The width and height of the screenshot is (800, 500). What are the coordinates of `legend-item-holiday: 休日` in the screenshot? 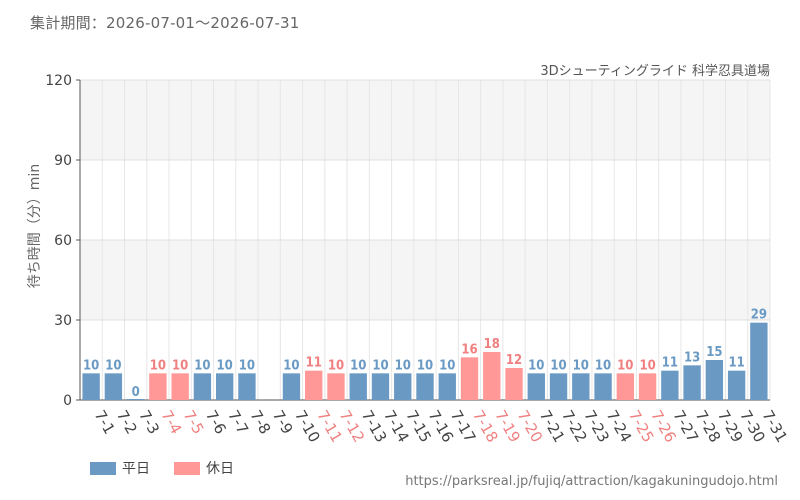 It's located at (204, 468).